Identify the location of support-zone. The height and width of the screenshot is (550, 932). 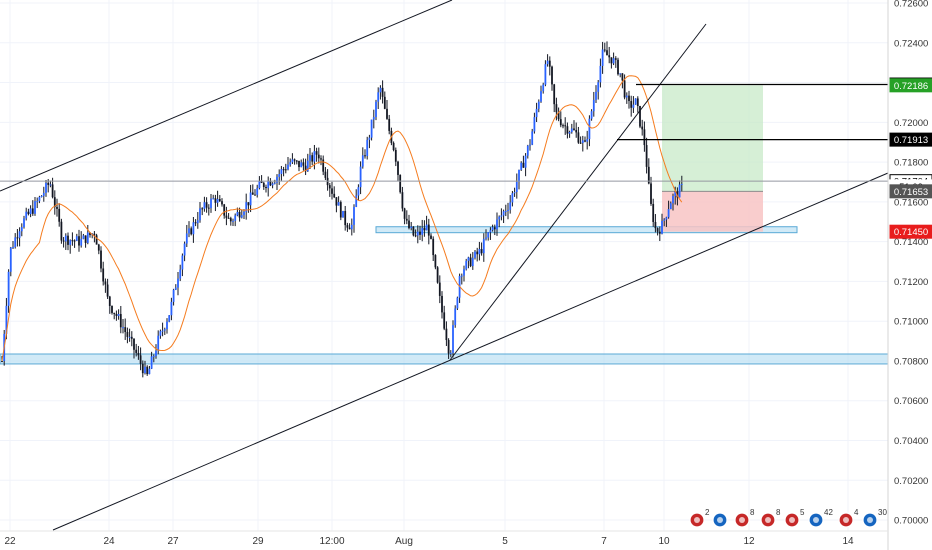
(586, 230).